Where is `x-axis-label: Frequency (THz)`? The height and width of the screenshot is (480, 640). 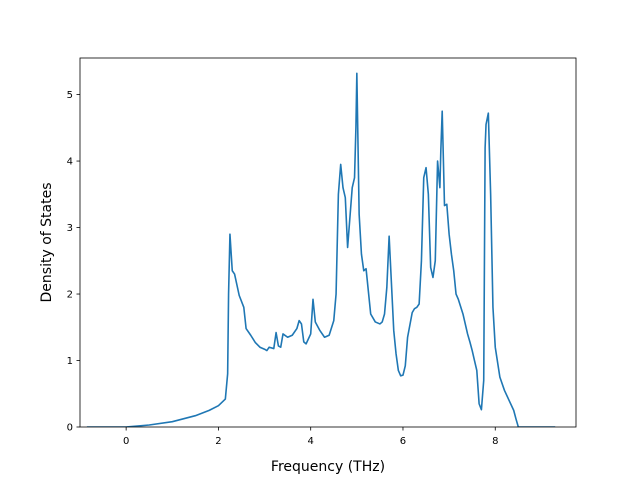
x-axis-label: Frequency (THz) is located at coordinates (328, 467).